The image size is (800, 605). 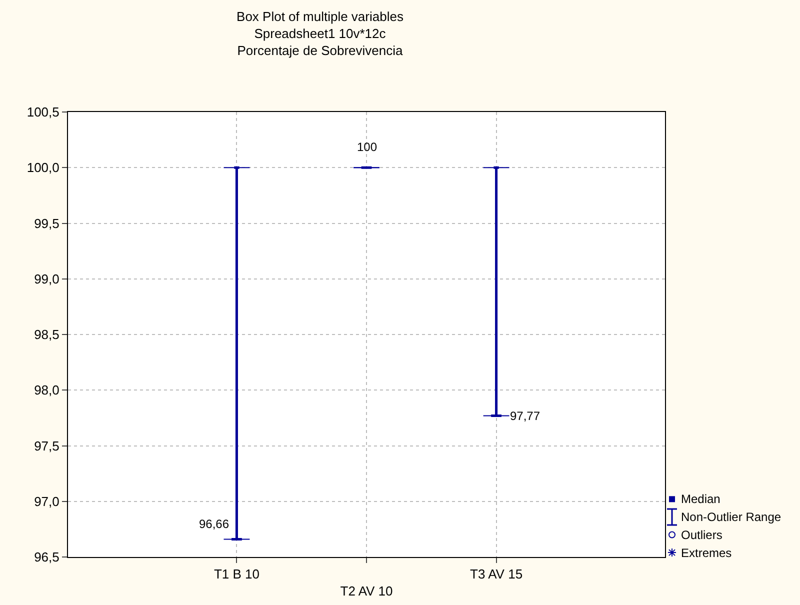 I want to click on y-tick-label: 100,0, so click(x=43, y=168).